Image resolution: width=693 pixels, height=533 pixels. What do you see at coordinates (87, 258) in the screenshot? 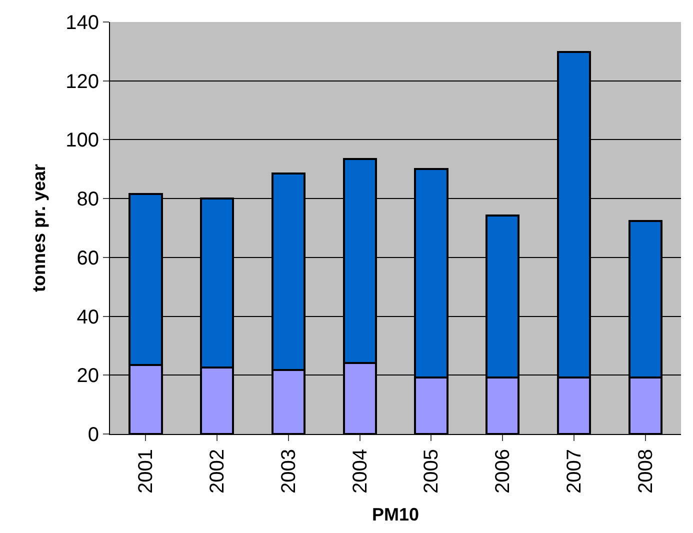
I see `y-tick-label: 60` at bounding box center [87, 258].